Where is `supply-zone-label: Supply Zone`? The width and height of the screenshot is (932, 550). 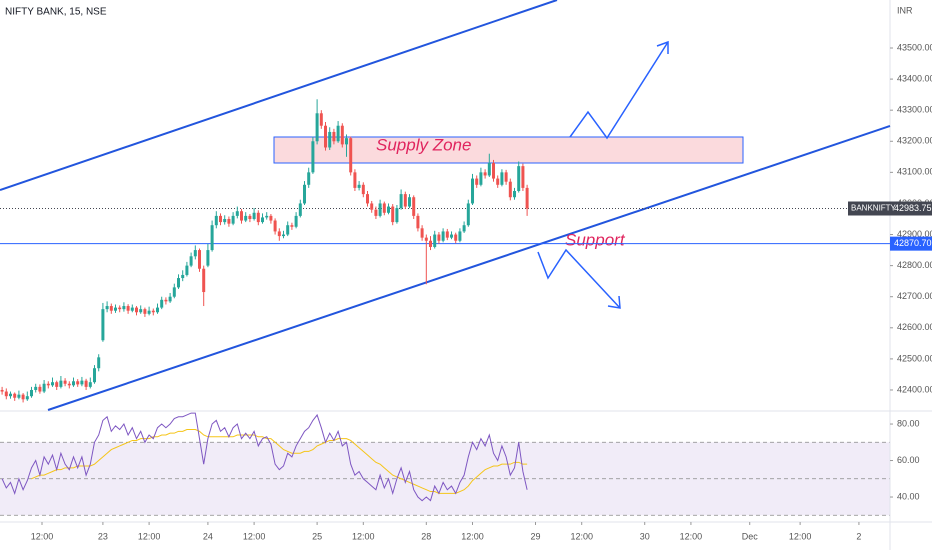 supply-zone-label: Supply Zone is located at coordinates (423, 144).